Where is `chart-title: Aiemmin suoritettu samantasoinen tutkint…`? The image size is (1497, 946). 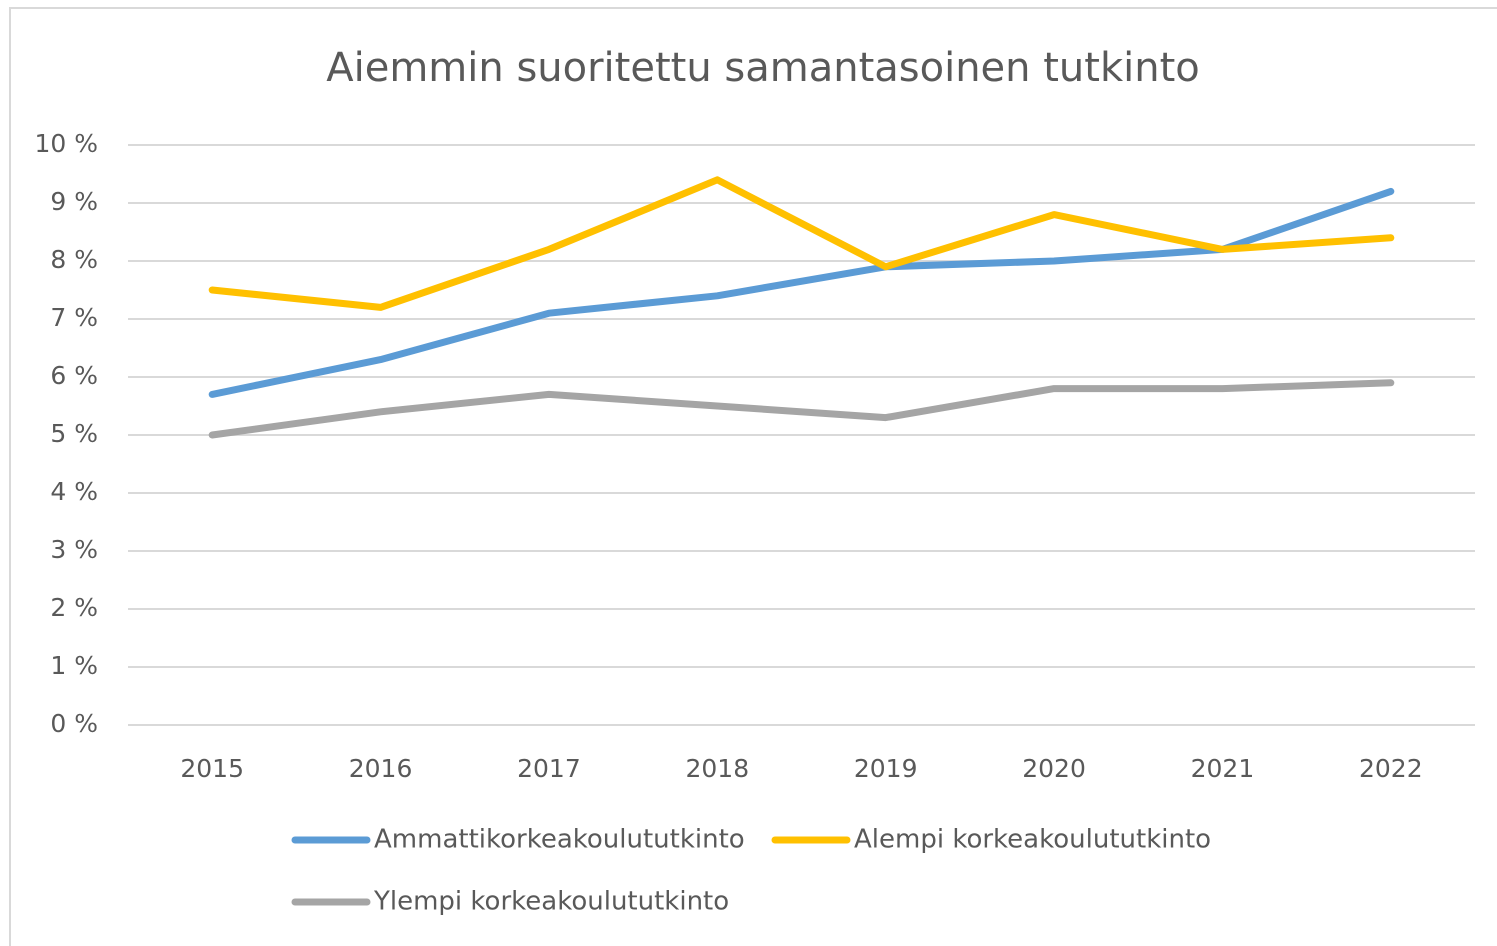
chart-title: Aiemmin suoritettu samantasoinen tutkint… is located at coordinates (762, 68).